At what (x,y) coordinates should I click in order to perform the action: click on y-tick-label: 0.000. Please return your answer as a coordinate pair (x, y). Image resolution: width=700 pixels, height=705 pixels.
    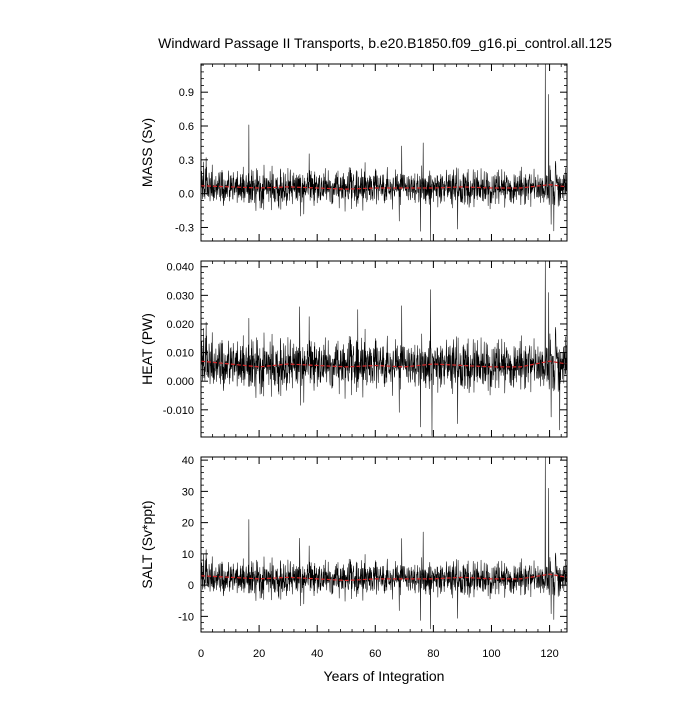
    Looking at the image, I should click on (180, 382).